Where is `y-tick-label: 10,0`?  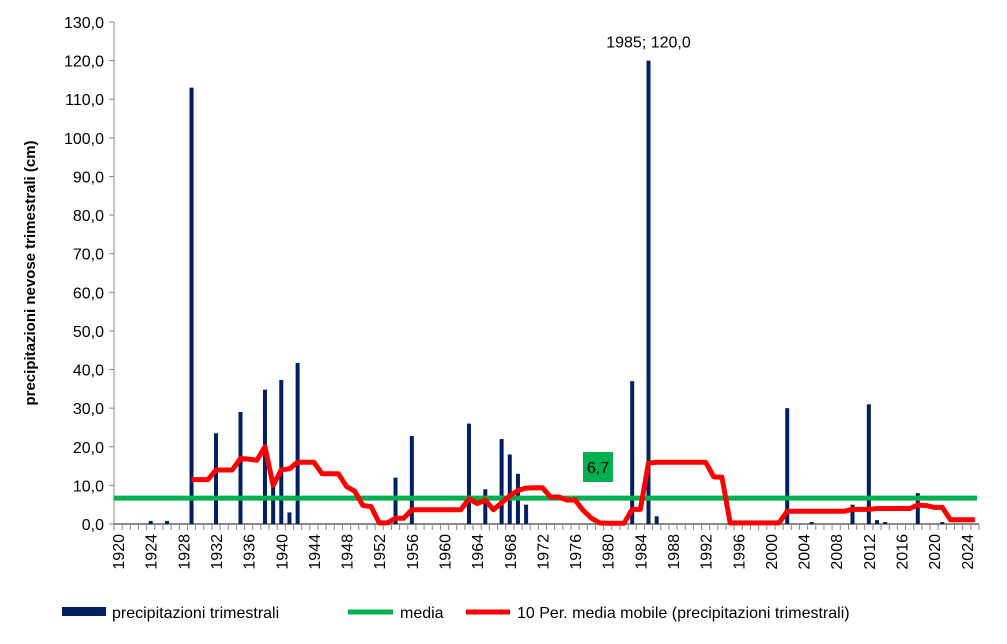 y-tick-label: 10,0 is located at coordinates (88, 486).